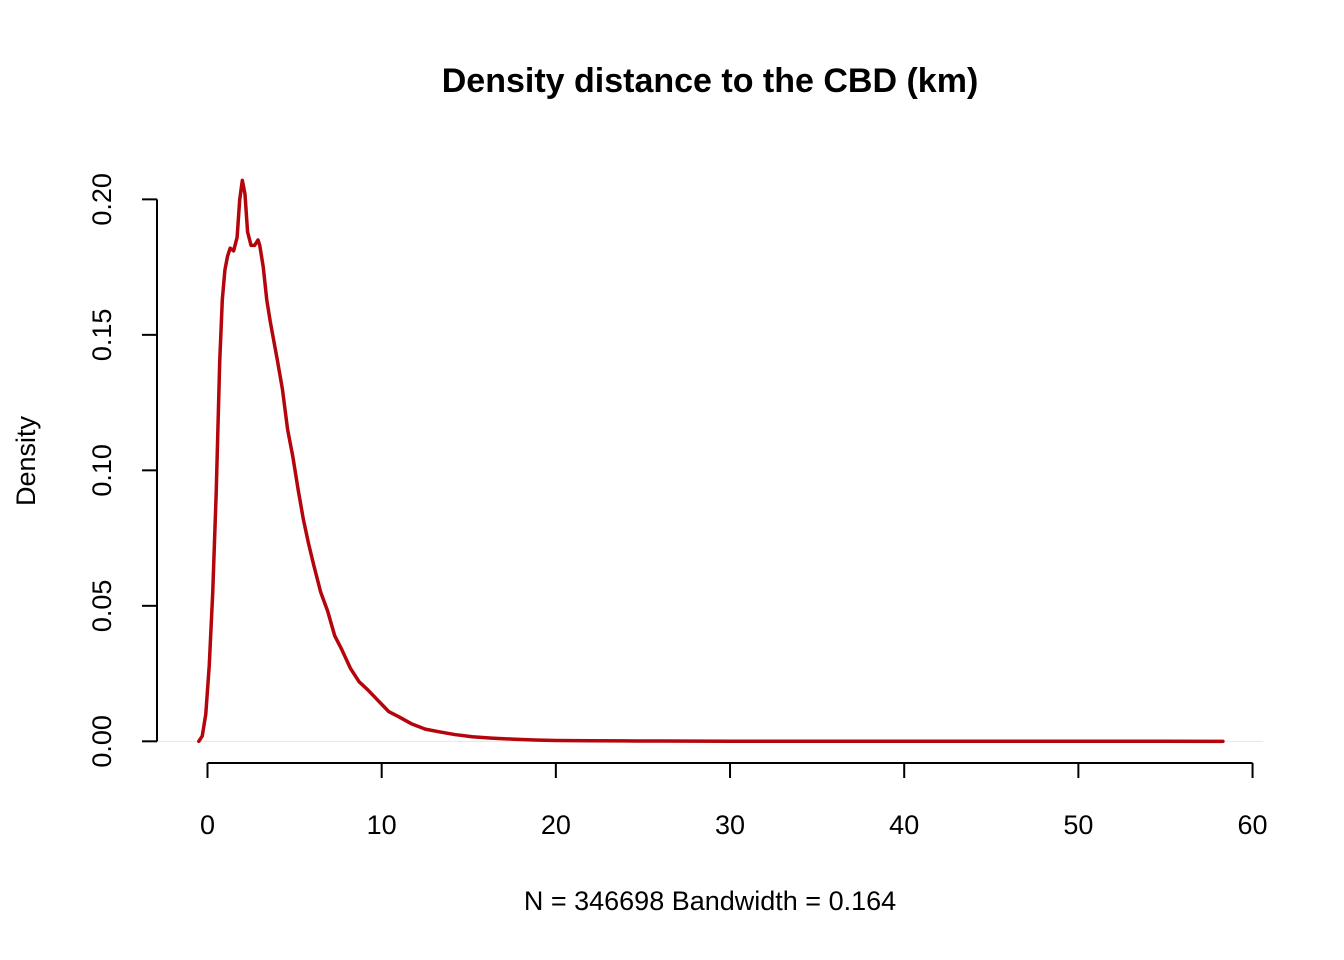 Image resolution: width=1344 pixels, height=960 pixels. What do you see at coordinates (734, 801) in the screenshot?
I see `x-axis-ticks: 0 10 20 30 40 50 60` at bounding box center [734, 801].